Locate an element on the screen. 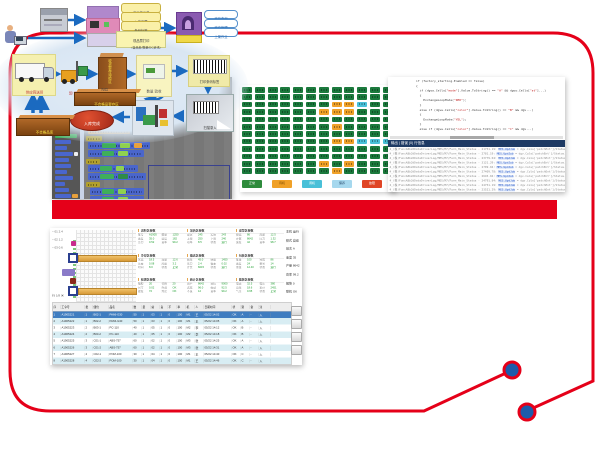 The height and width of the screenshot is (450, 600). hmi-legend-line: – 01 2.4 is located at coordinates (57, 232).